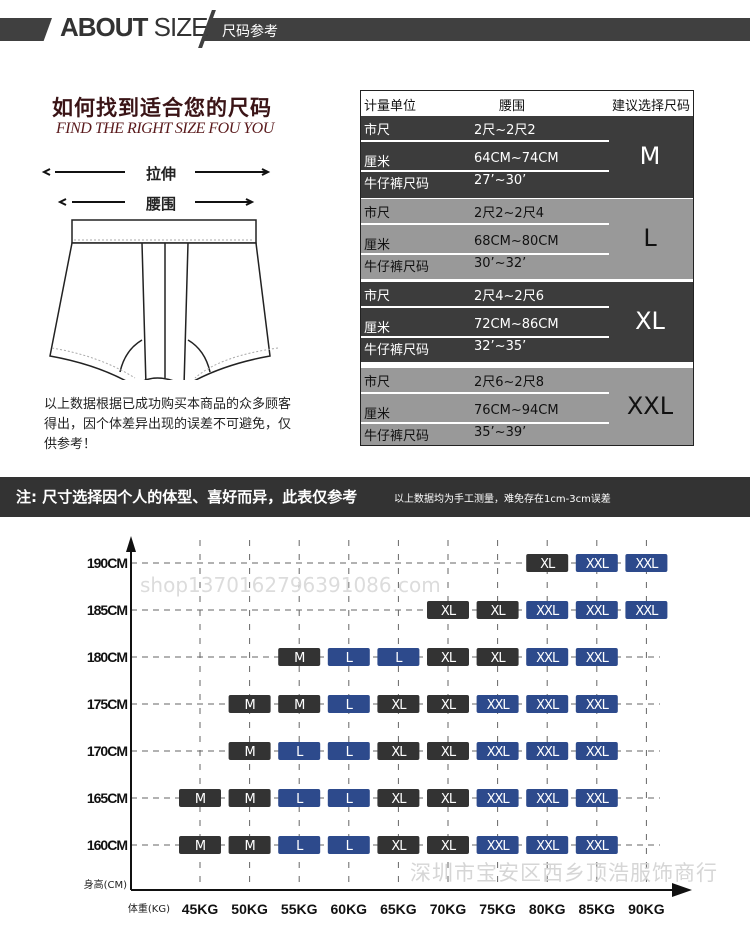  Describe the element at coordinates (398, 909) in the screenshot. I see `x-tick-label: 65KG` at that location.